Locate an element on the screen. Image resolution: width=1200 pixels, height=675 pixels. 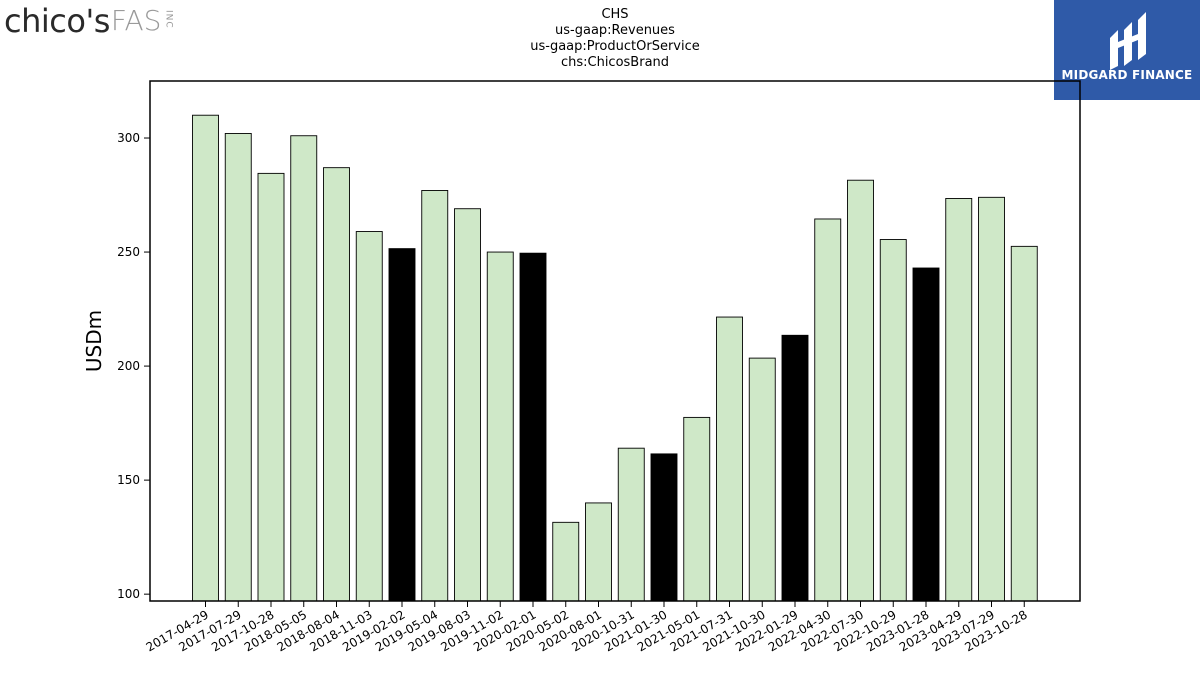
y-tick-label: 200 is located at coordinates (128, 366).